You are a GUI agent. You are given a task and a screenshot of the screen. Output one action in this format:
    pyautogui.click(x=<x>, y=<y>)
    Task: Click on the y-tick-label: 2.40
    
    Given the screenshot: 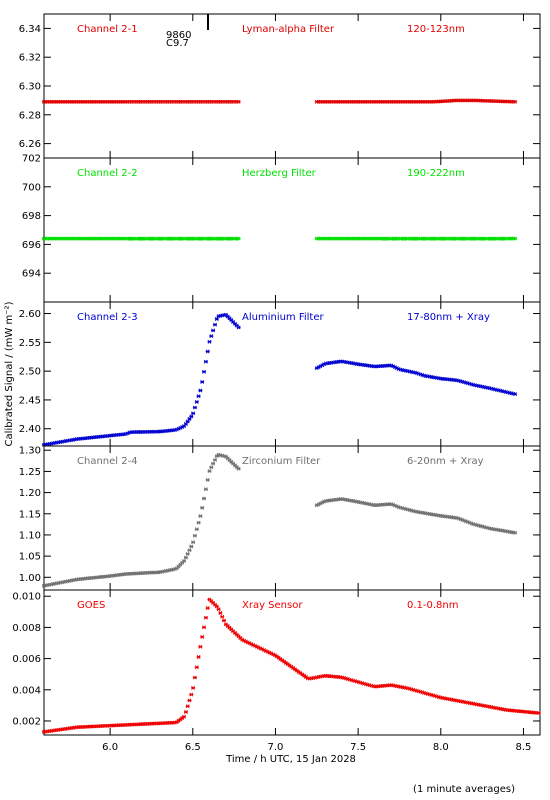 What is the action you would take?
    pyautogui.click(x=30, y=429)
    